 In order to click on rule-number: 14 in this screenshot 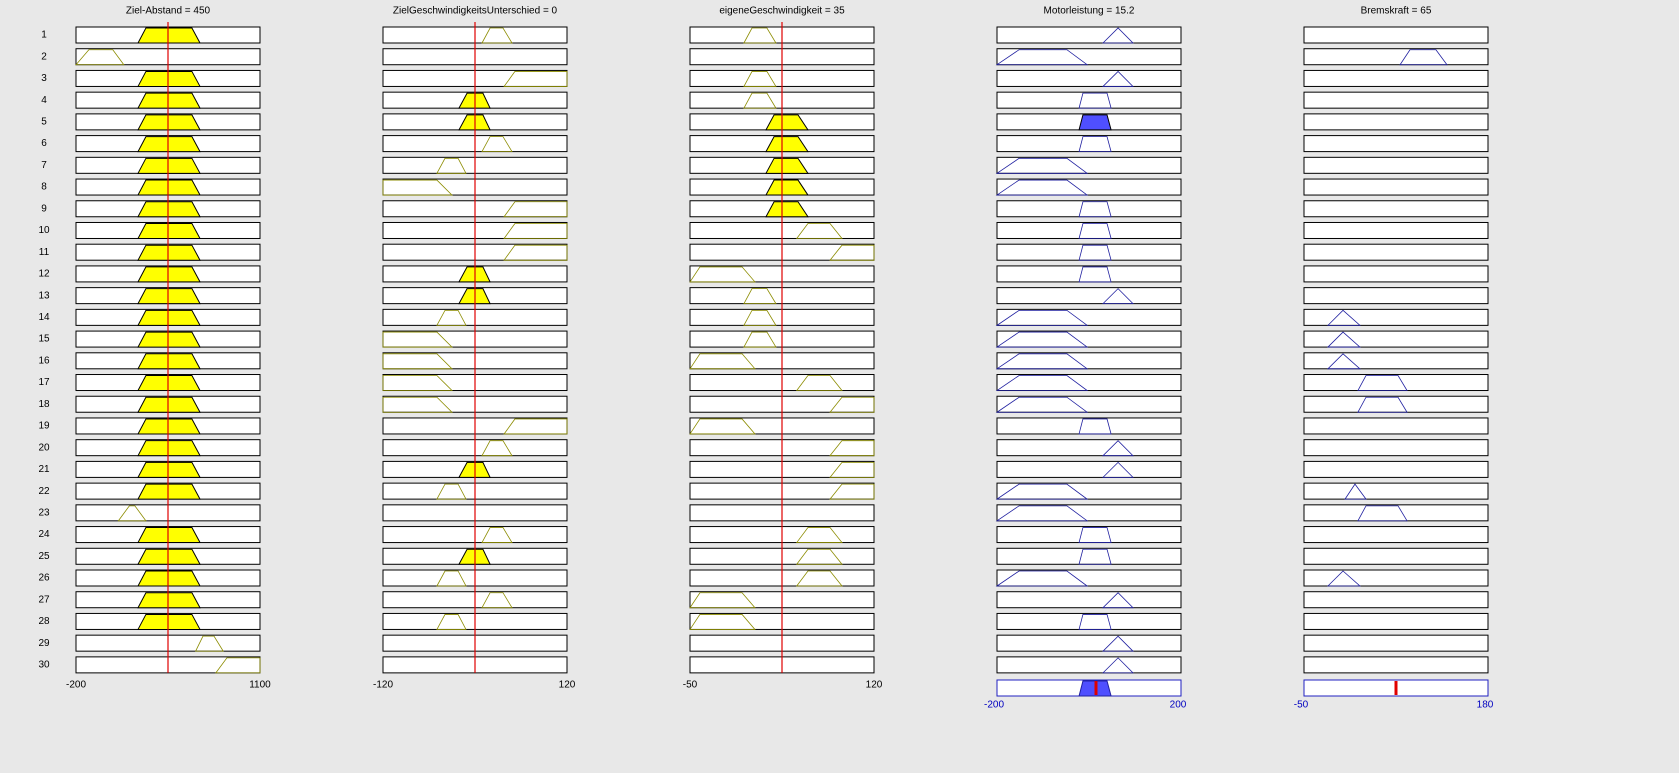, I will do `click(44, 317)`.